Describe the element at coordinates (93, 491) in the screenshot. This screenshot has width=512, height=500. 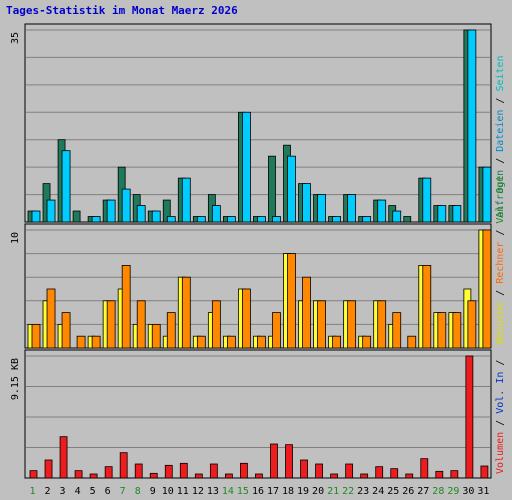
I see `day-label: 5` at that location.